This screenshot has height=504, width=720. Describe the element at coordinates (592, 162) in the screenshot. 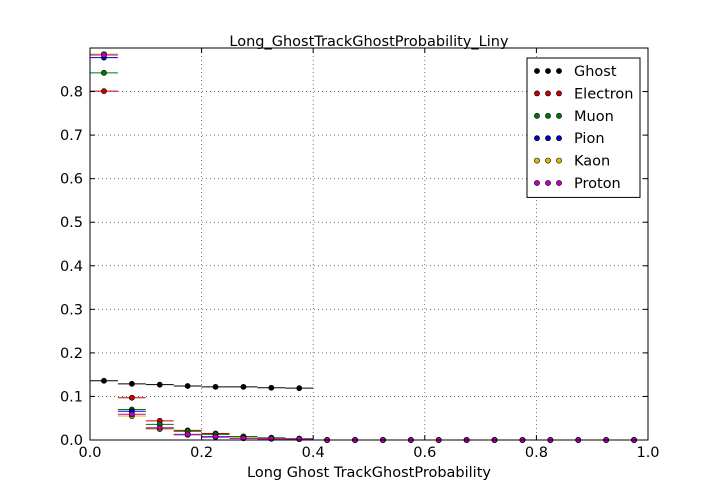

I see `legend-label: Kaon` at that location.